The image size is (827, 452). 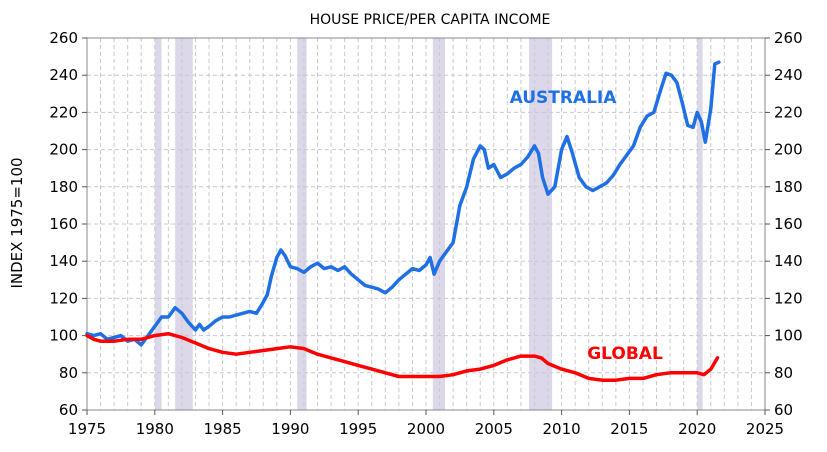 I want to click on y-tick-label-right: 60, so click(x=783, y=410).